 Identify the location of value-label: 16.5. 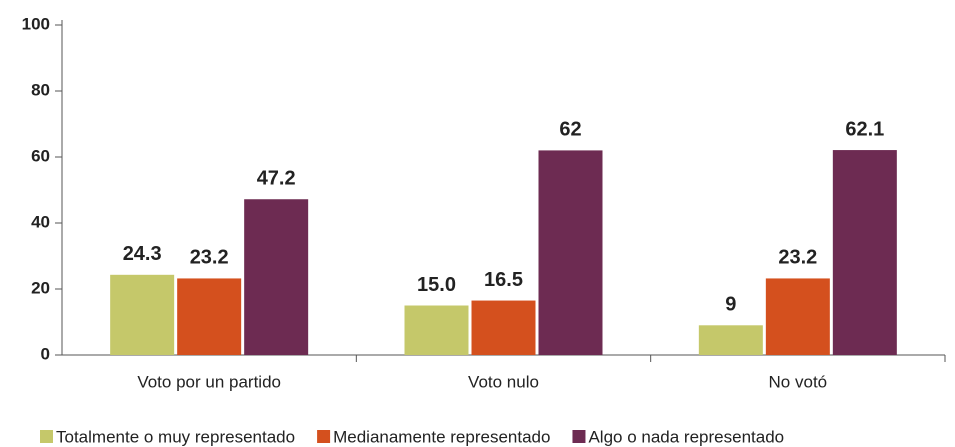
(503, 280).